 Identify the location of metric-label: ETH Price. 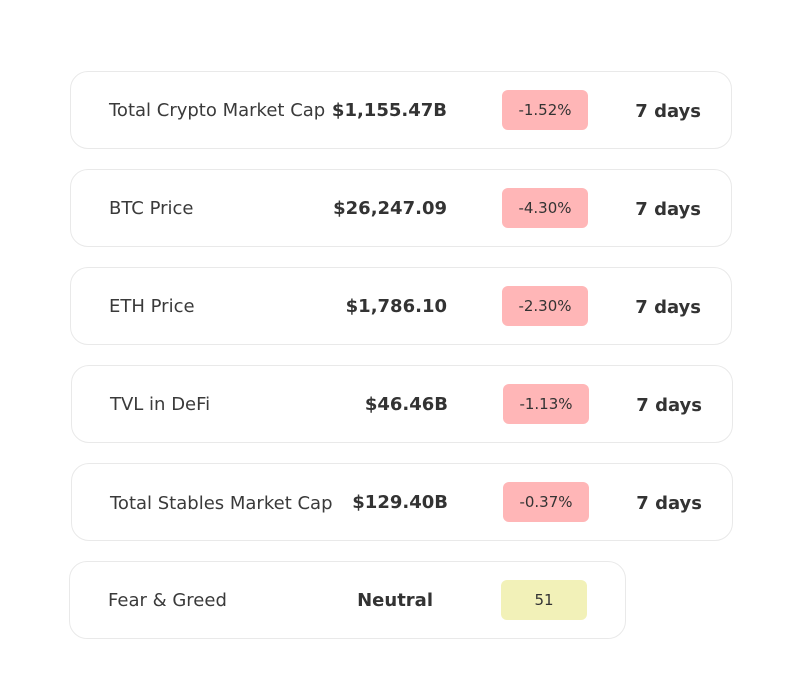
(152, 306).